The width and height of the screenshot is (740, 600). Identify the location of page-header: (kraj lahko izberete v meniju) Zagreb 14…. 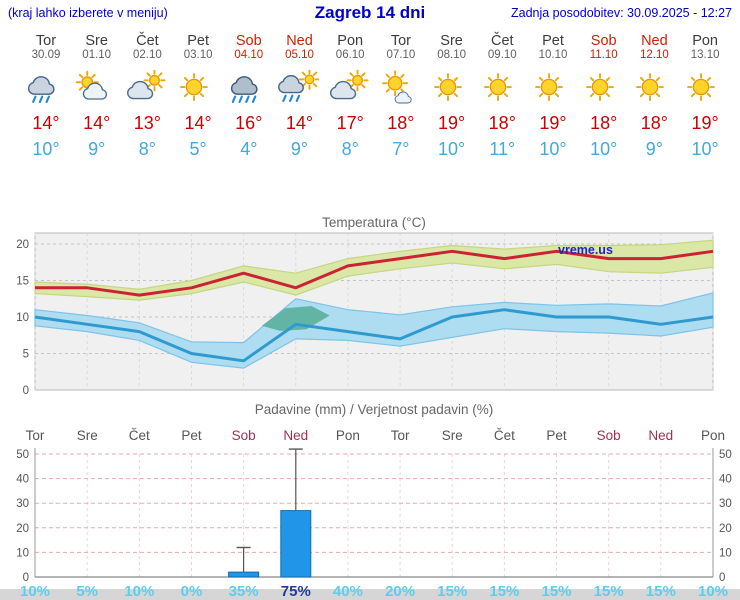
(370, 15).